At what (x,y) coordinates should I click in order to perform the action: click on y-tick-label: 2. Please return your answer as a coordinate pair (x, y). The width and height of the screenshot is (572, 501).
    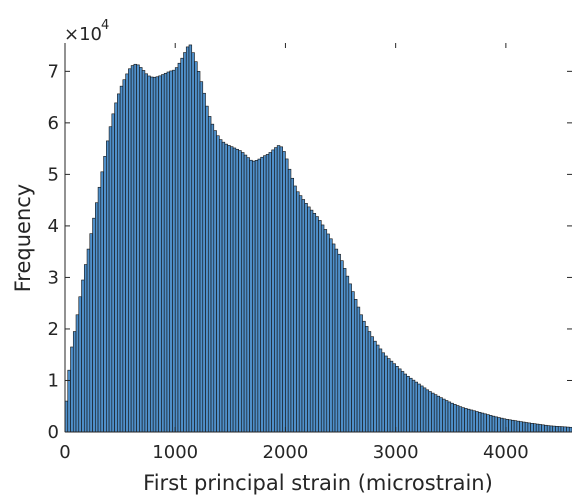
    Looking at the image, I should click on (53, 329).